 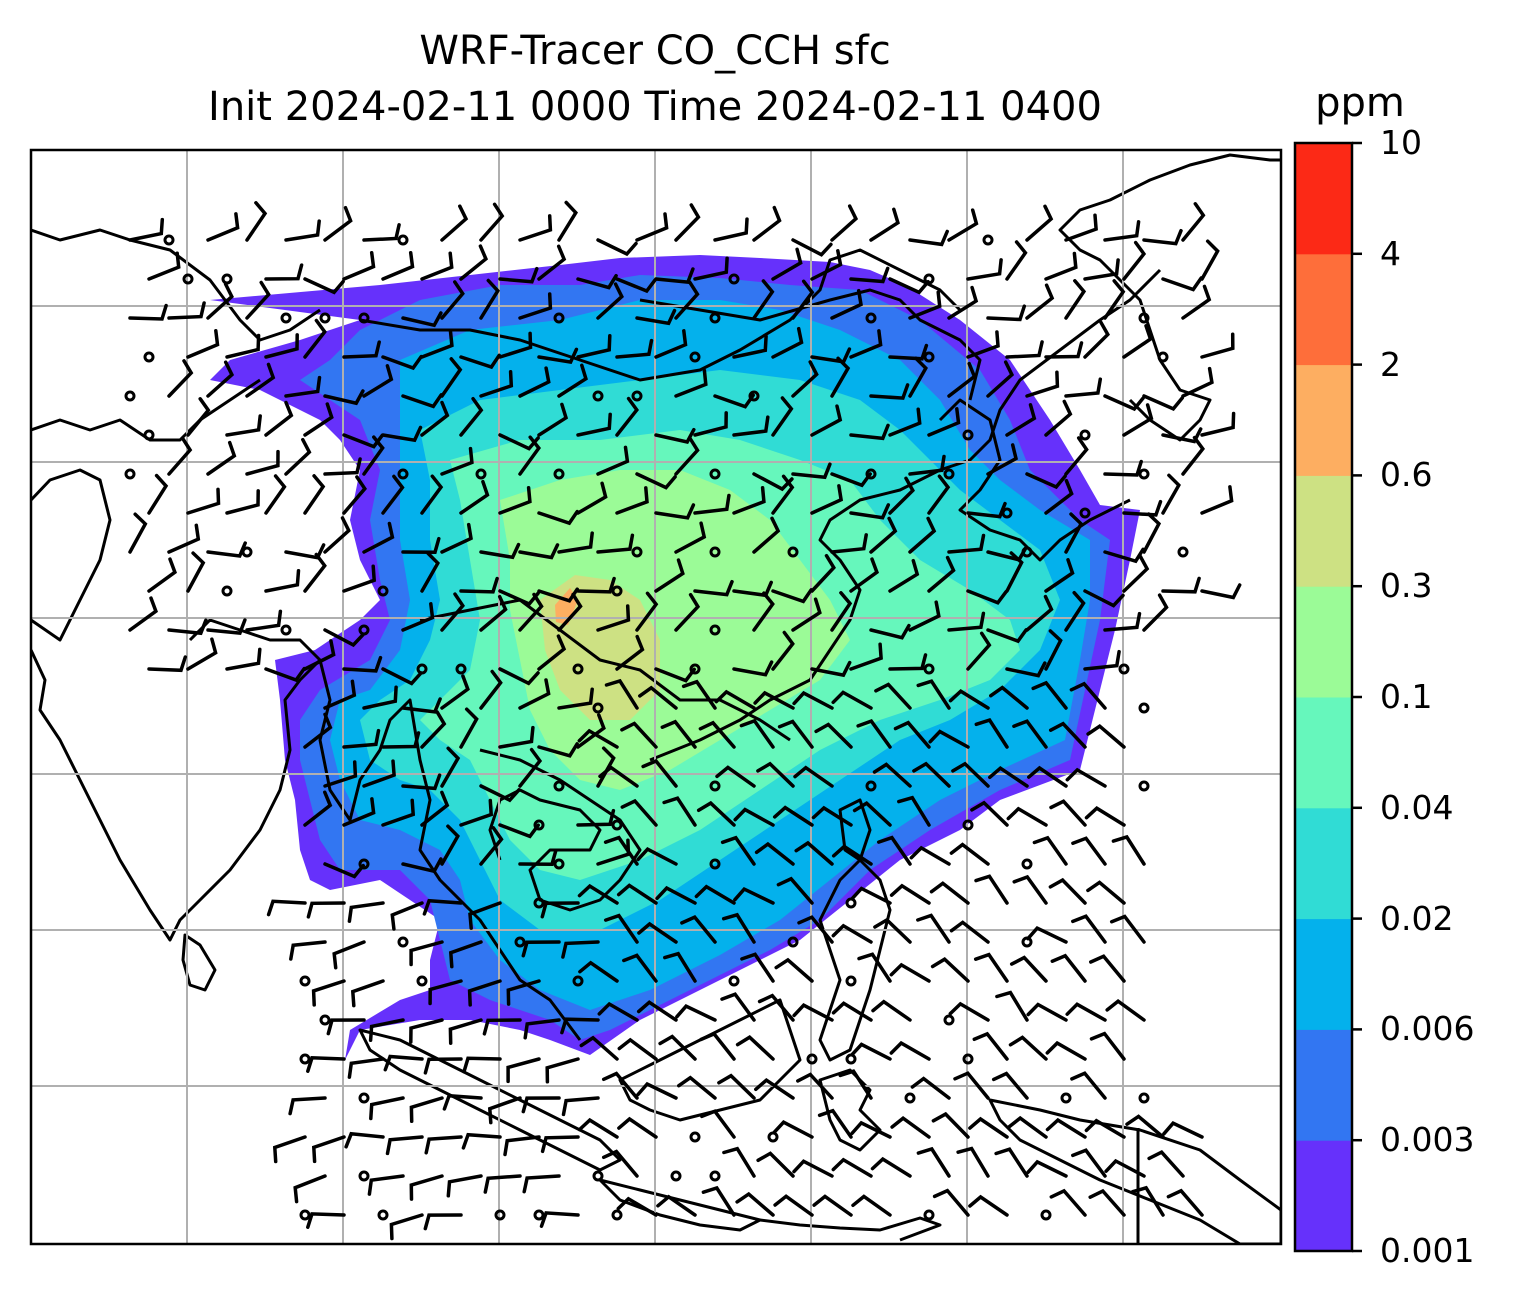 I want to click on colorbar-segment, so click(x=1323, y=531).